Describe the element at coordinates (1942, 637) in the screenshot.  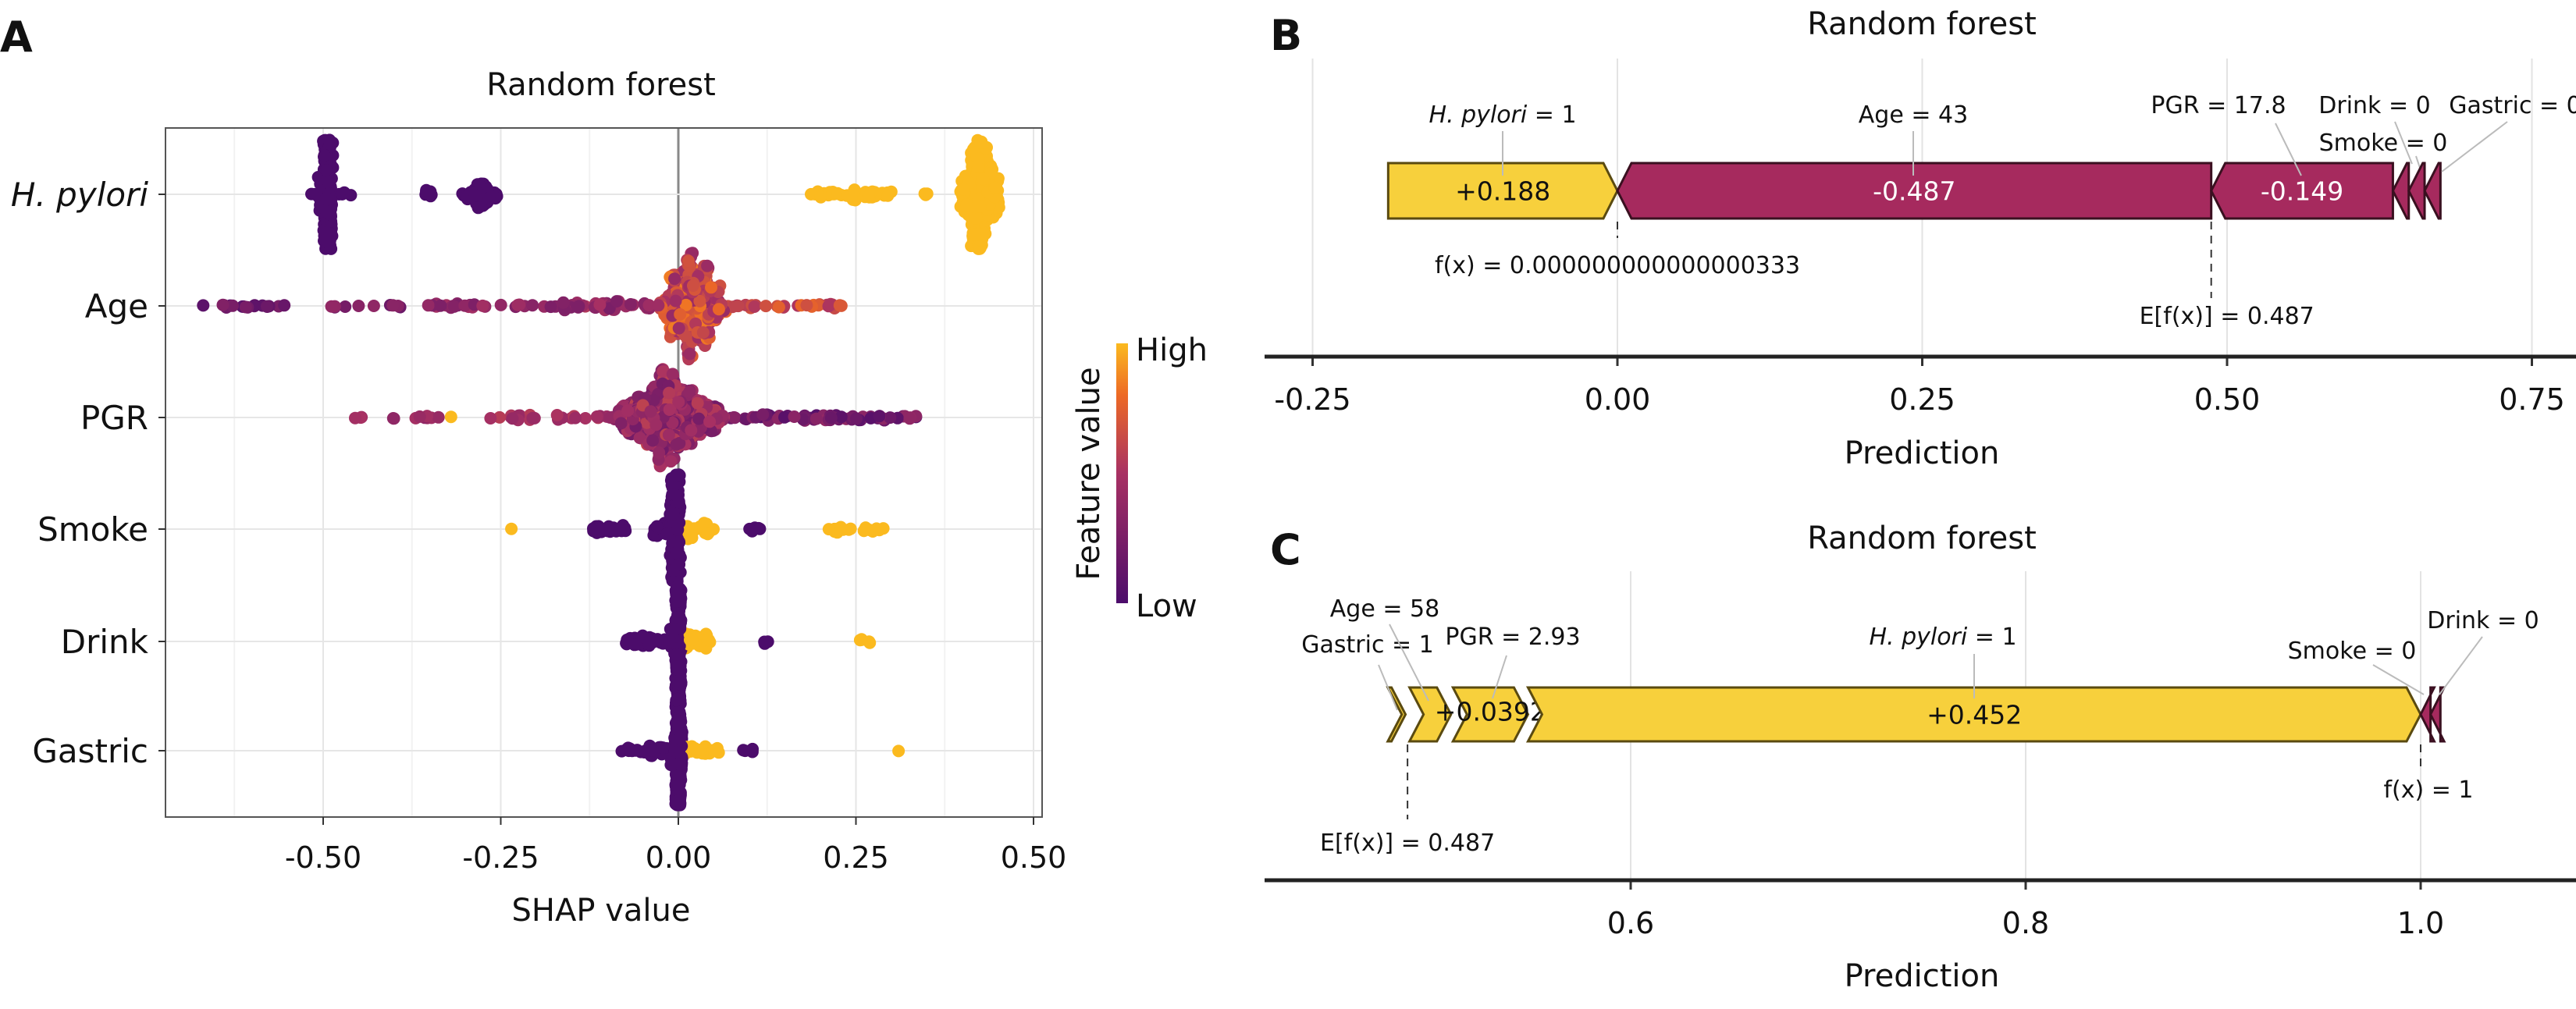
I see `feature-label: H. pylori = 1` at that location.